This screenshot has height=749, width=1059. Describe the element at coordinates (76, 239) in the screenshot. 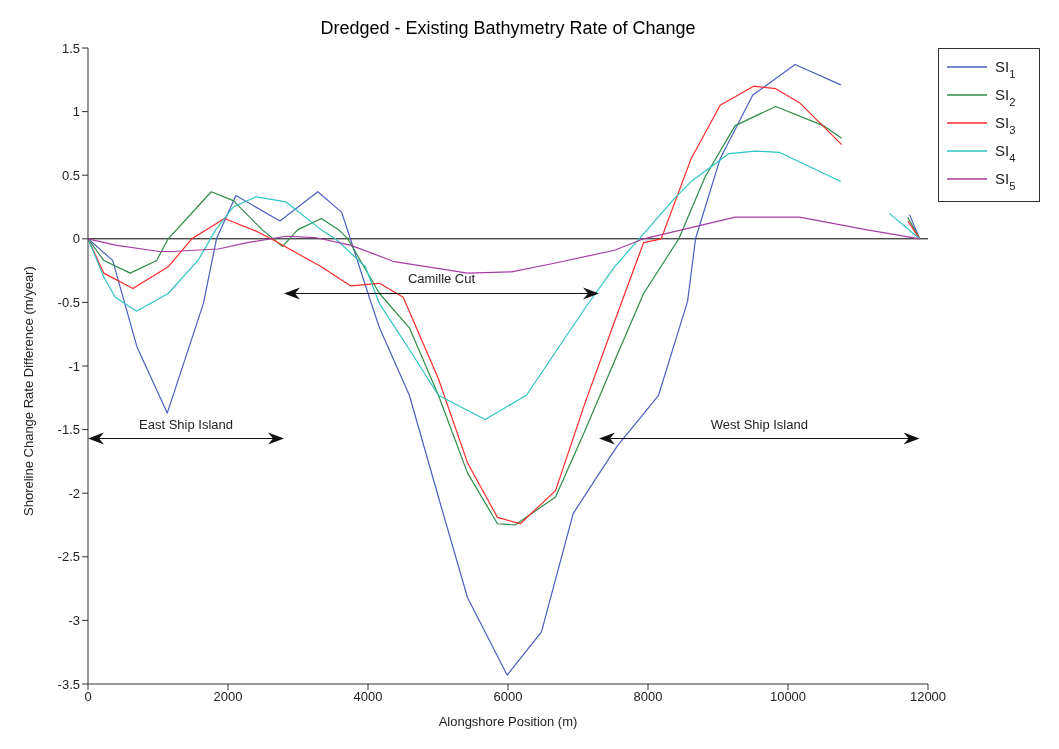

I see `y-tick-label: 0` at that location.